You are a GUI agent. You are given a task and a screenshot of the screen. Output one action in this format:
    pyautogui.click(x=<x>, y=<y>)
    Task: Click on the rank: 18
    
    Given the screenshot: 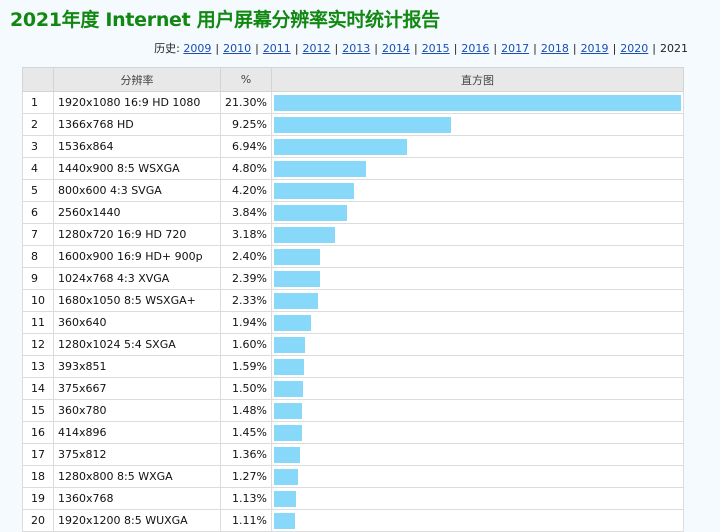 What is the action you would take?
    pyautogui.click(x=38, y=476)
    